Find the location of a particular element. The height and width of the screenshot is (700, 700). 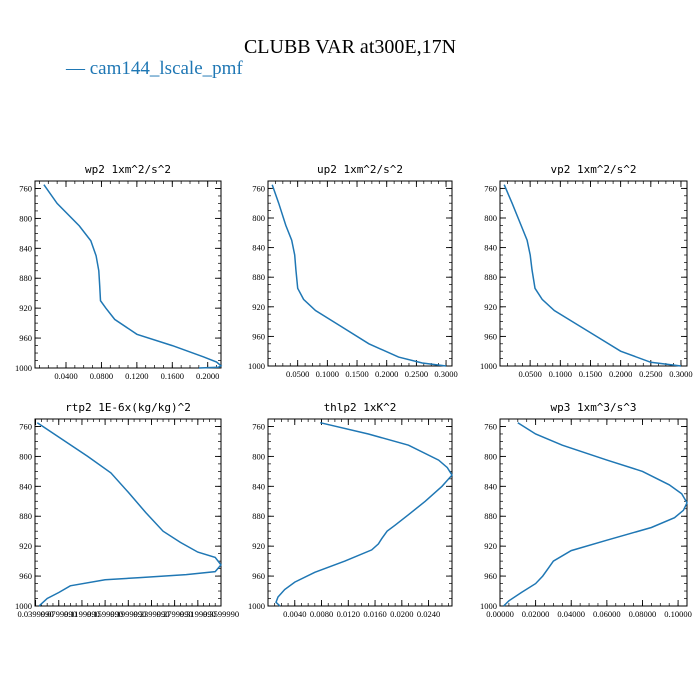

x-tick-label: 0.1599990 is located at coordinates (105, 614).